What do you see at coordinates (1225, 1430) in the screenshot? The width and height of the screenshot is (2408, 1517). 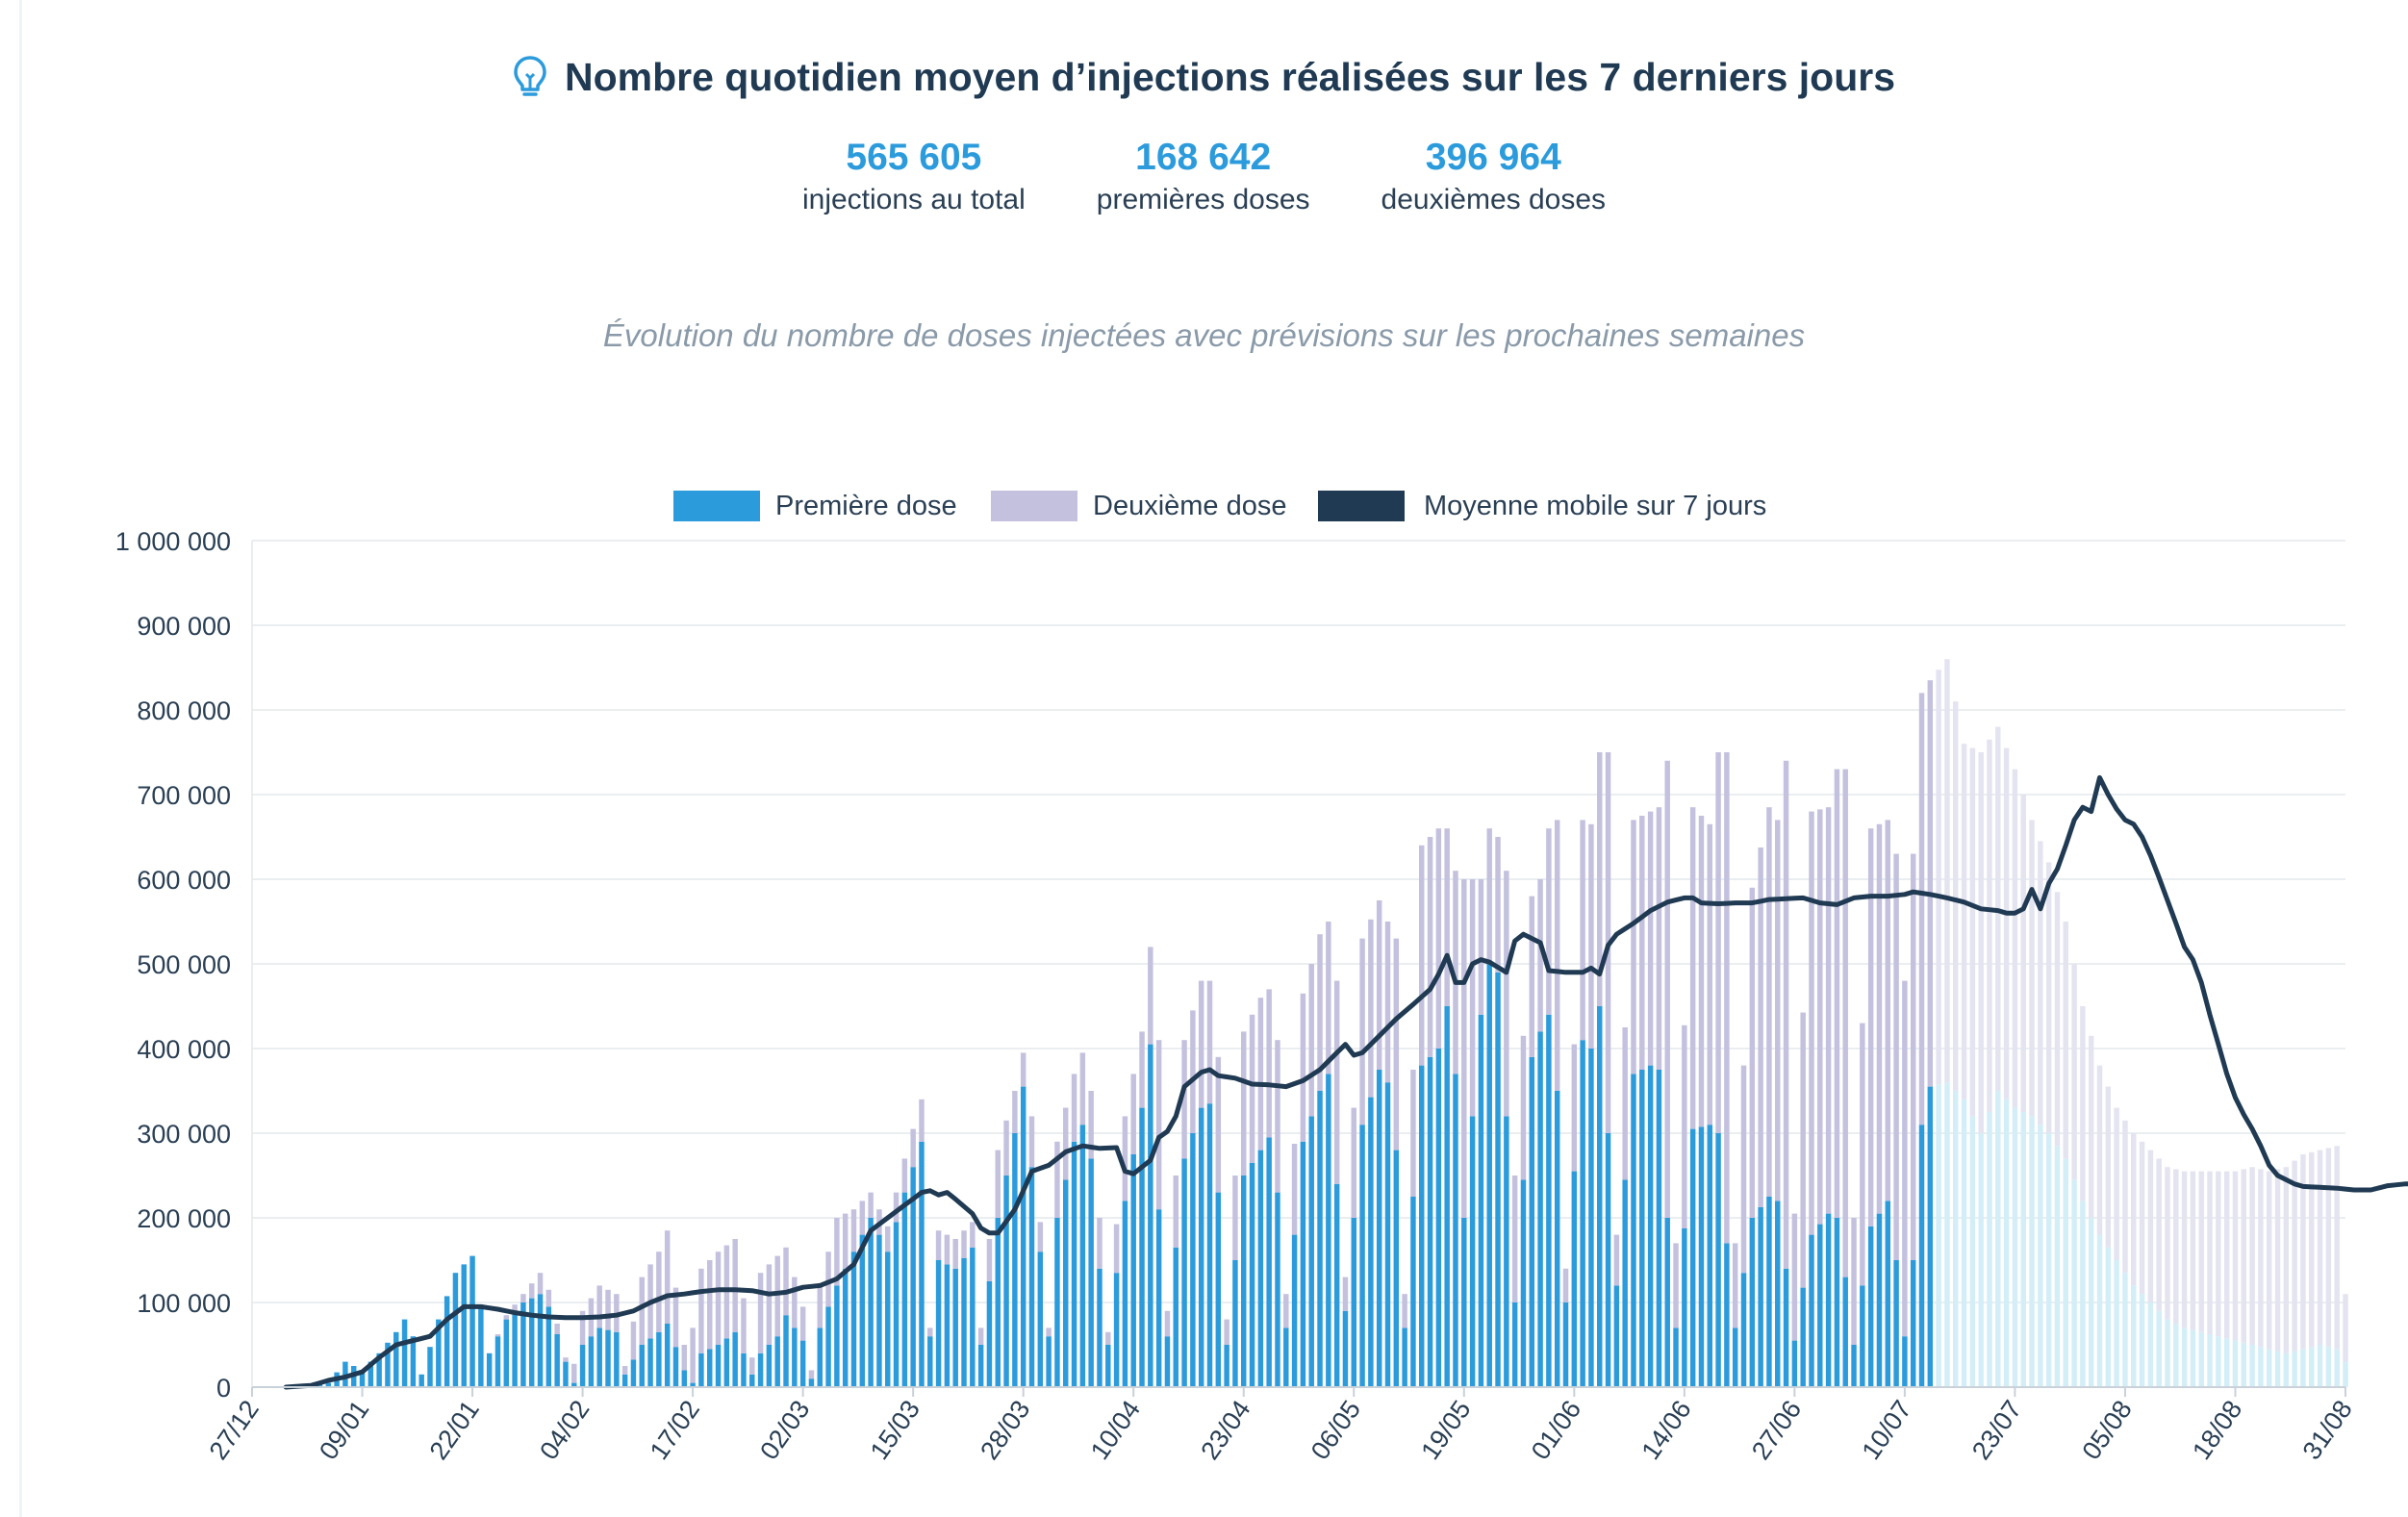 I see `x-tick-label: 23/04` at bounding box center [1225, 1430].